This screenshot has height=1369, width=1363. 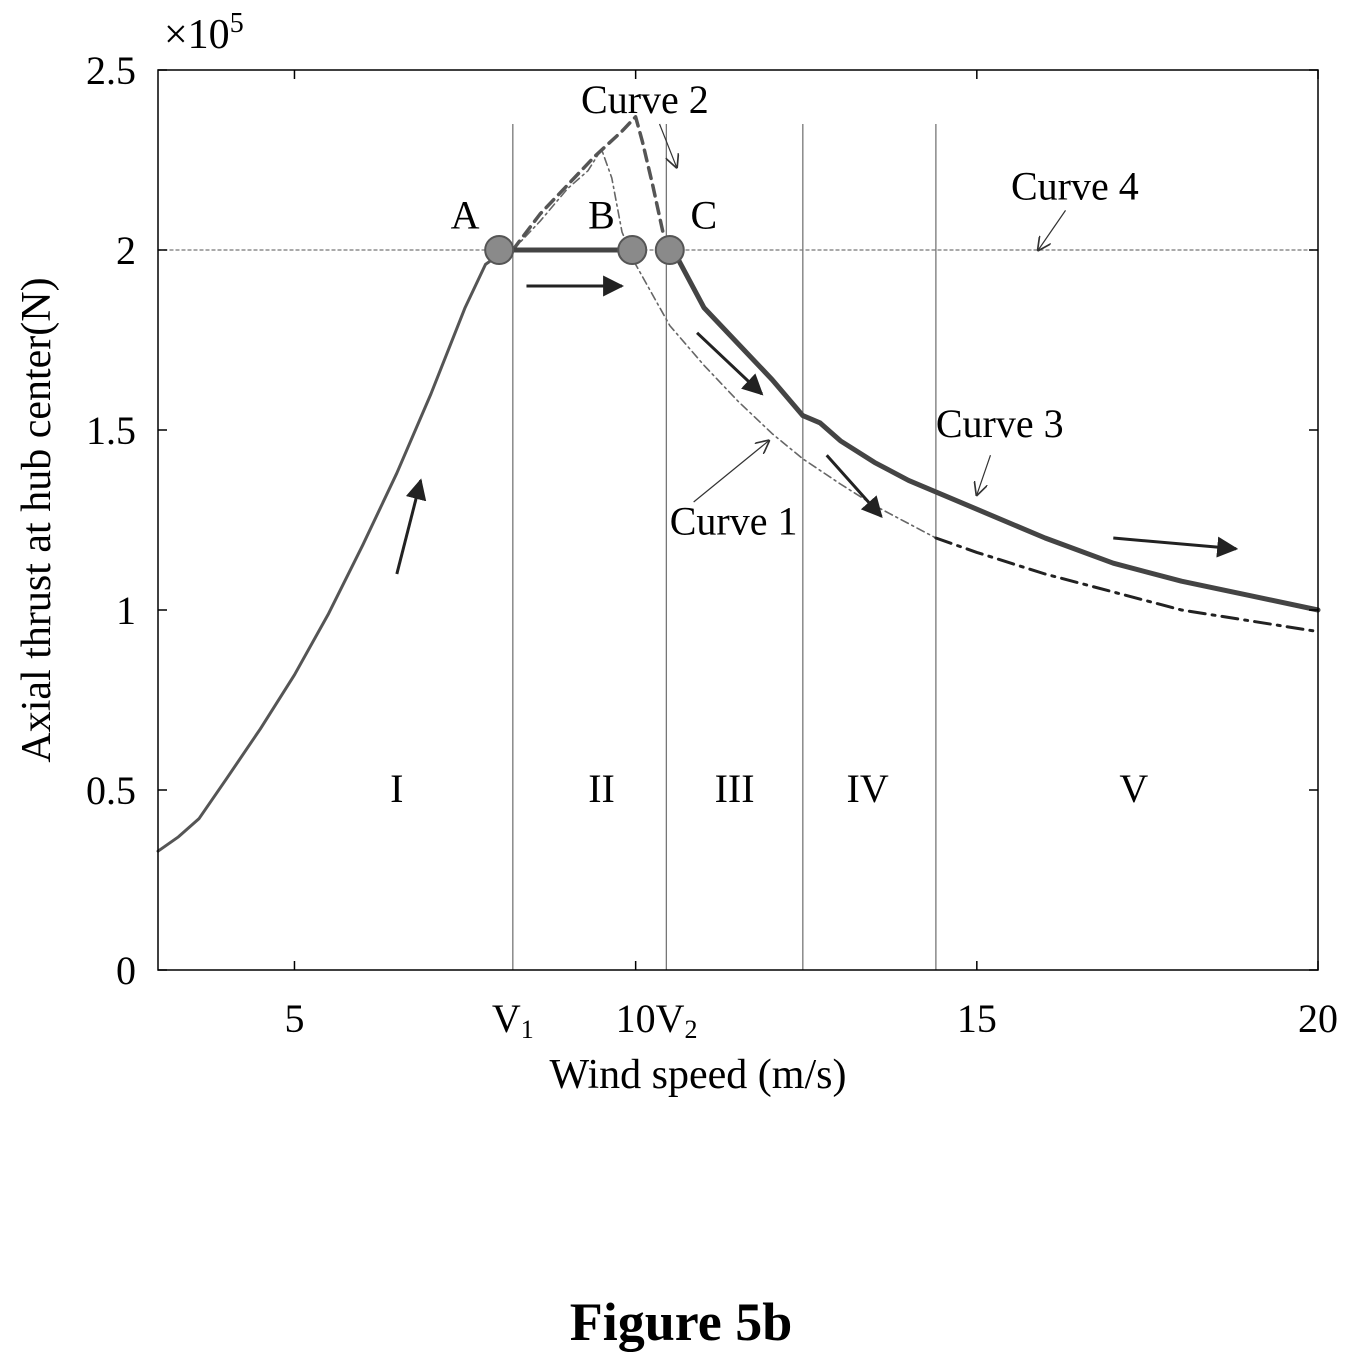 I want to click on curve-annotation-label: Curve 2, so click(x=645, y=99).